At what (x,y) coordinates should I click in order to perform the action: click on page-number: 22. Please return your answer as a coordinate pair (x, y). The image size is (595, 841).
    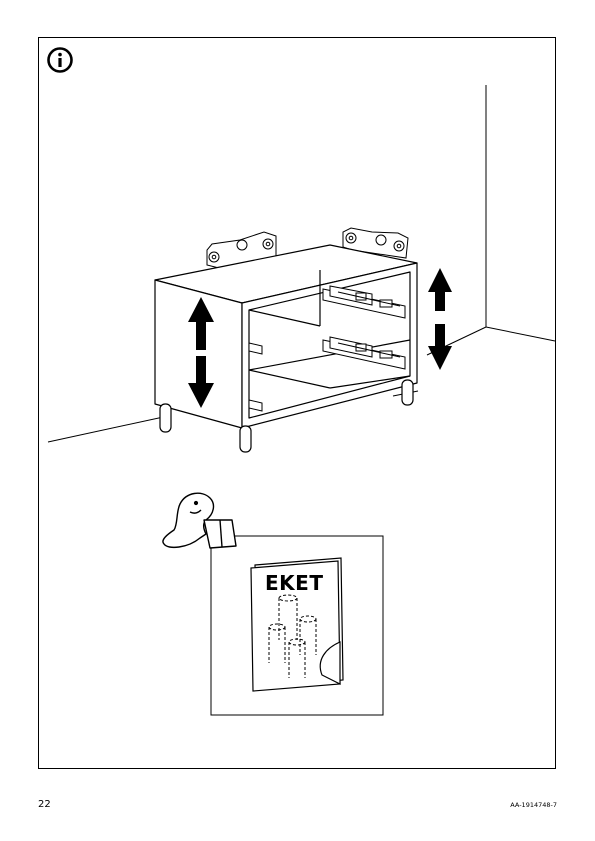
    Looking at the image, I should click on (44, 804).